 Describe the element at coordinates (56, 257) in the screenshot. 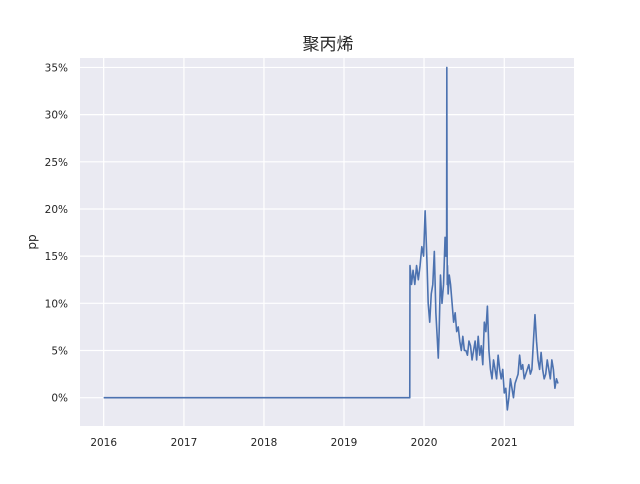

I see `y-tick-label: 15%` at that location.